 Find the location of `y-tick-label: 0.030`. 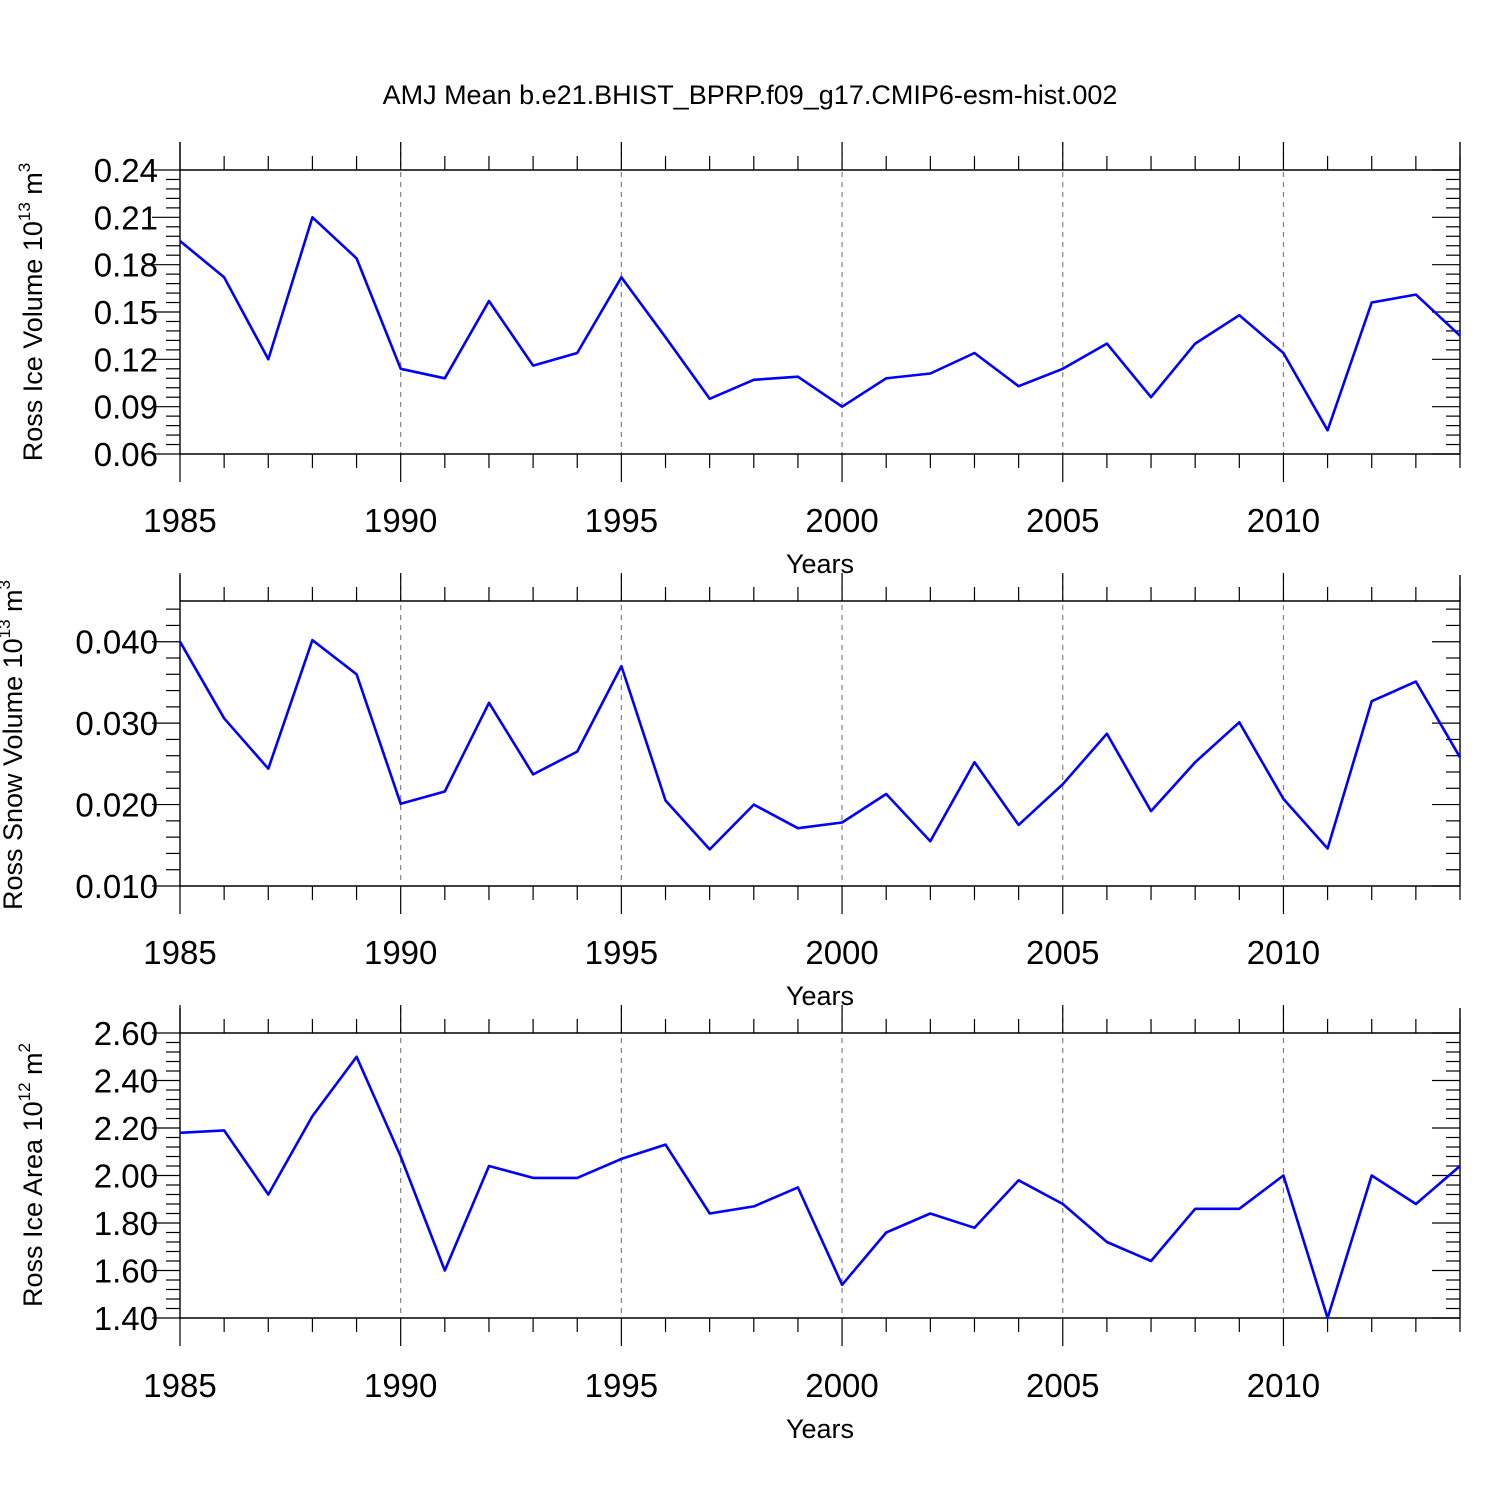

y-tick-label: 0.030 is located at coordinates (116, 723).